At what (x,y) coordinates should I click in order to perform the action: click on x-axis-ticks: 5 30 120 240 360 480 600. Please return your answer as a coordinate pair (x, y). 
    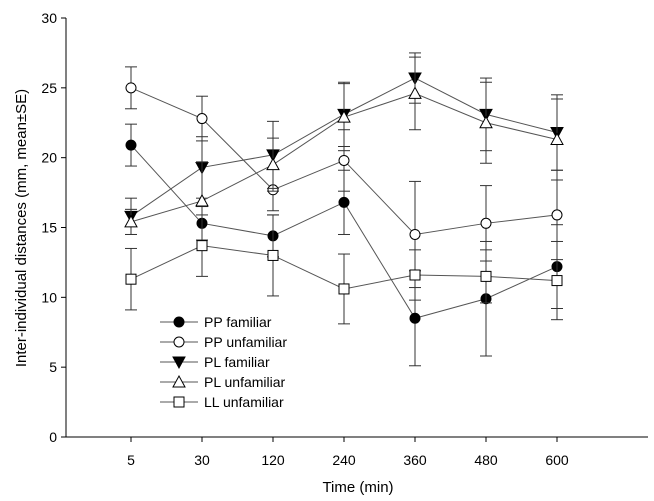
    Looking at the image, I should click on (348, 452).